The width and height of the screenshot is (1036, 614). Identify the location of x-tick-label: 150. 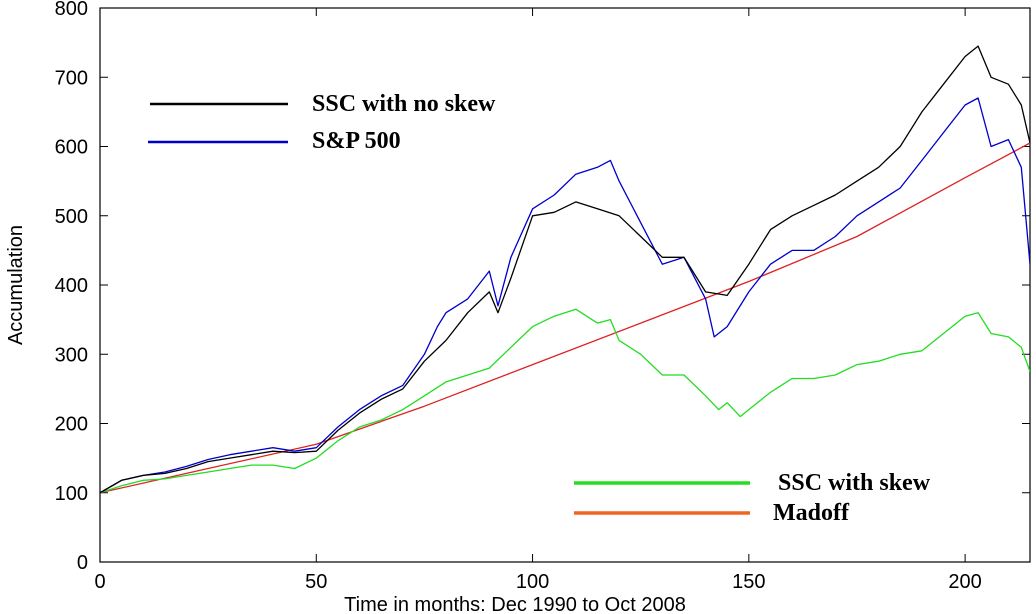
(748, 582).